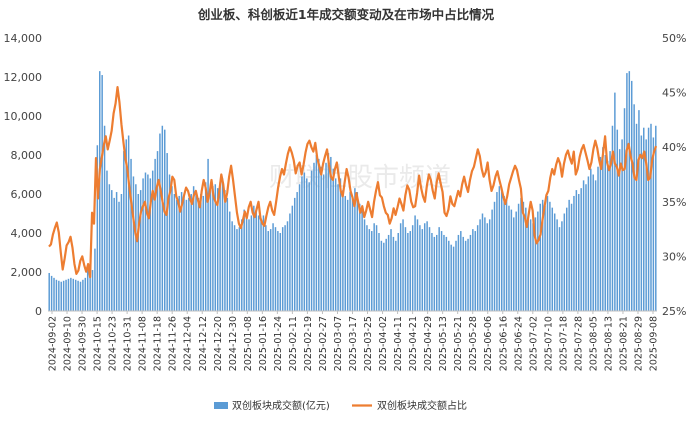 Image resolution: width=693 pixels, height=421 pixels. I want to click on y-right-tick-label: 40%, so click(674, 147).